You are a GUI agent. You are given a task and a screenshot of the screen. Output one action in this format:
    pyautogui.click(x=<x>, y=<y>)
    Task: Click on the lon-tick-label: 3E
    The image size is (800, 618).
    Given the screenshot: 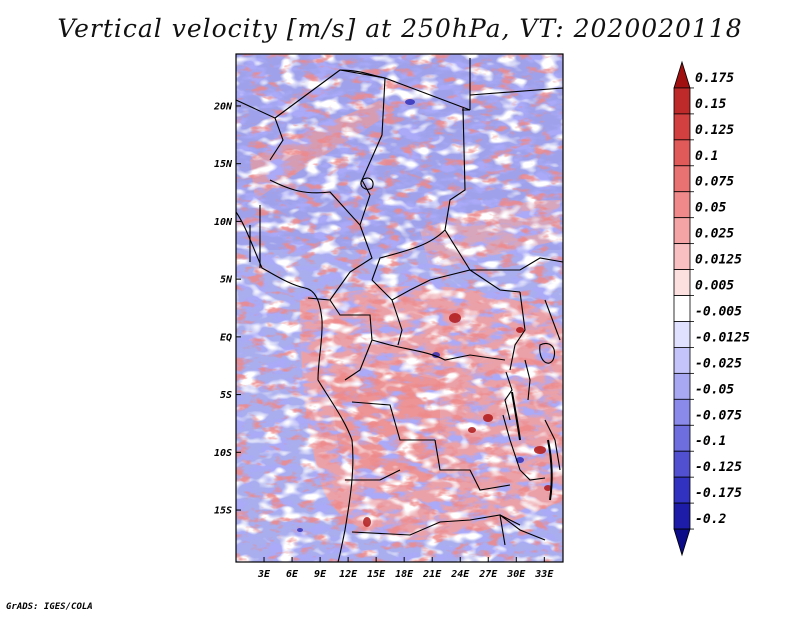 What is the action you would take?
    pyautogui.click(x=264, y=574)
    